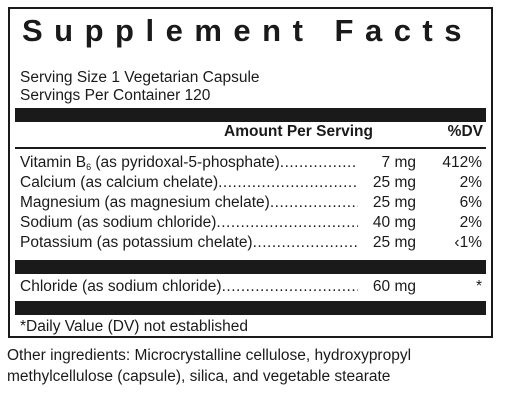  Describe the element at coordinates (214, 243) in the screenshot. I see `nutrient-name: Potassium (as potassium chelate)` at that location.